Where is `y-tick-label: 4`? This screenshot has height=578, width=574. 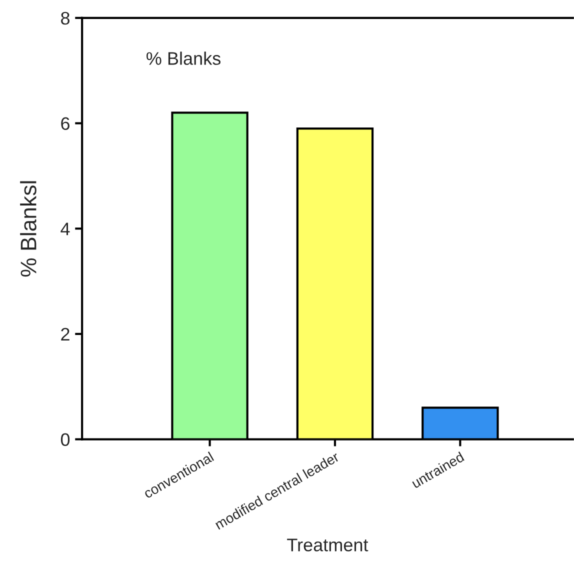
y-tick-label: 4 is located at coordinates (65, 229).